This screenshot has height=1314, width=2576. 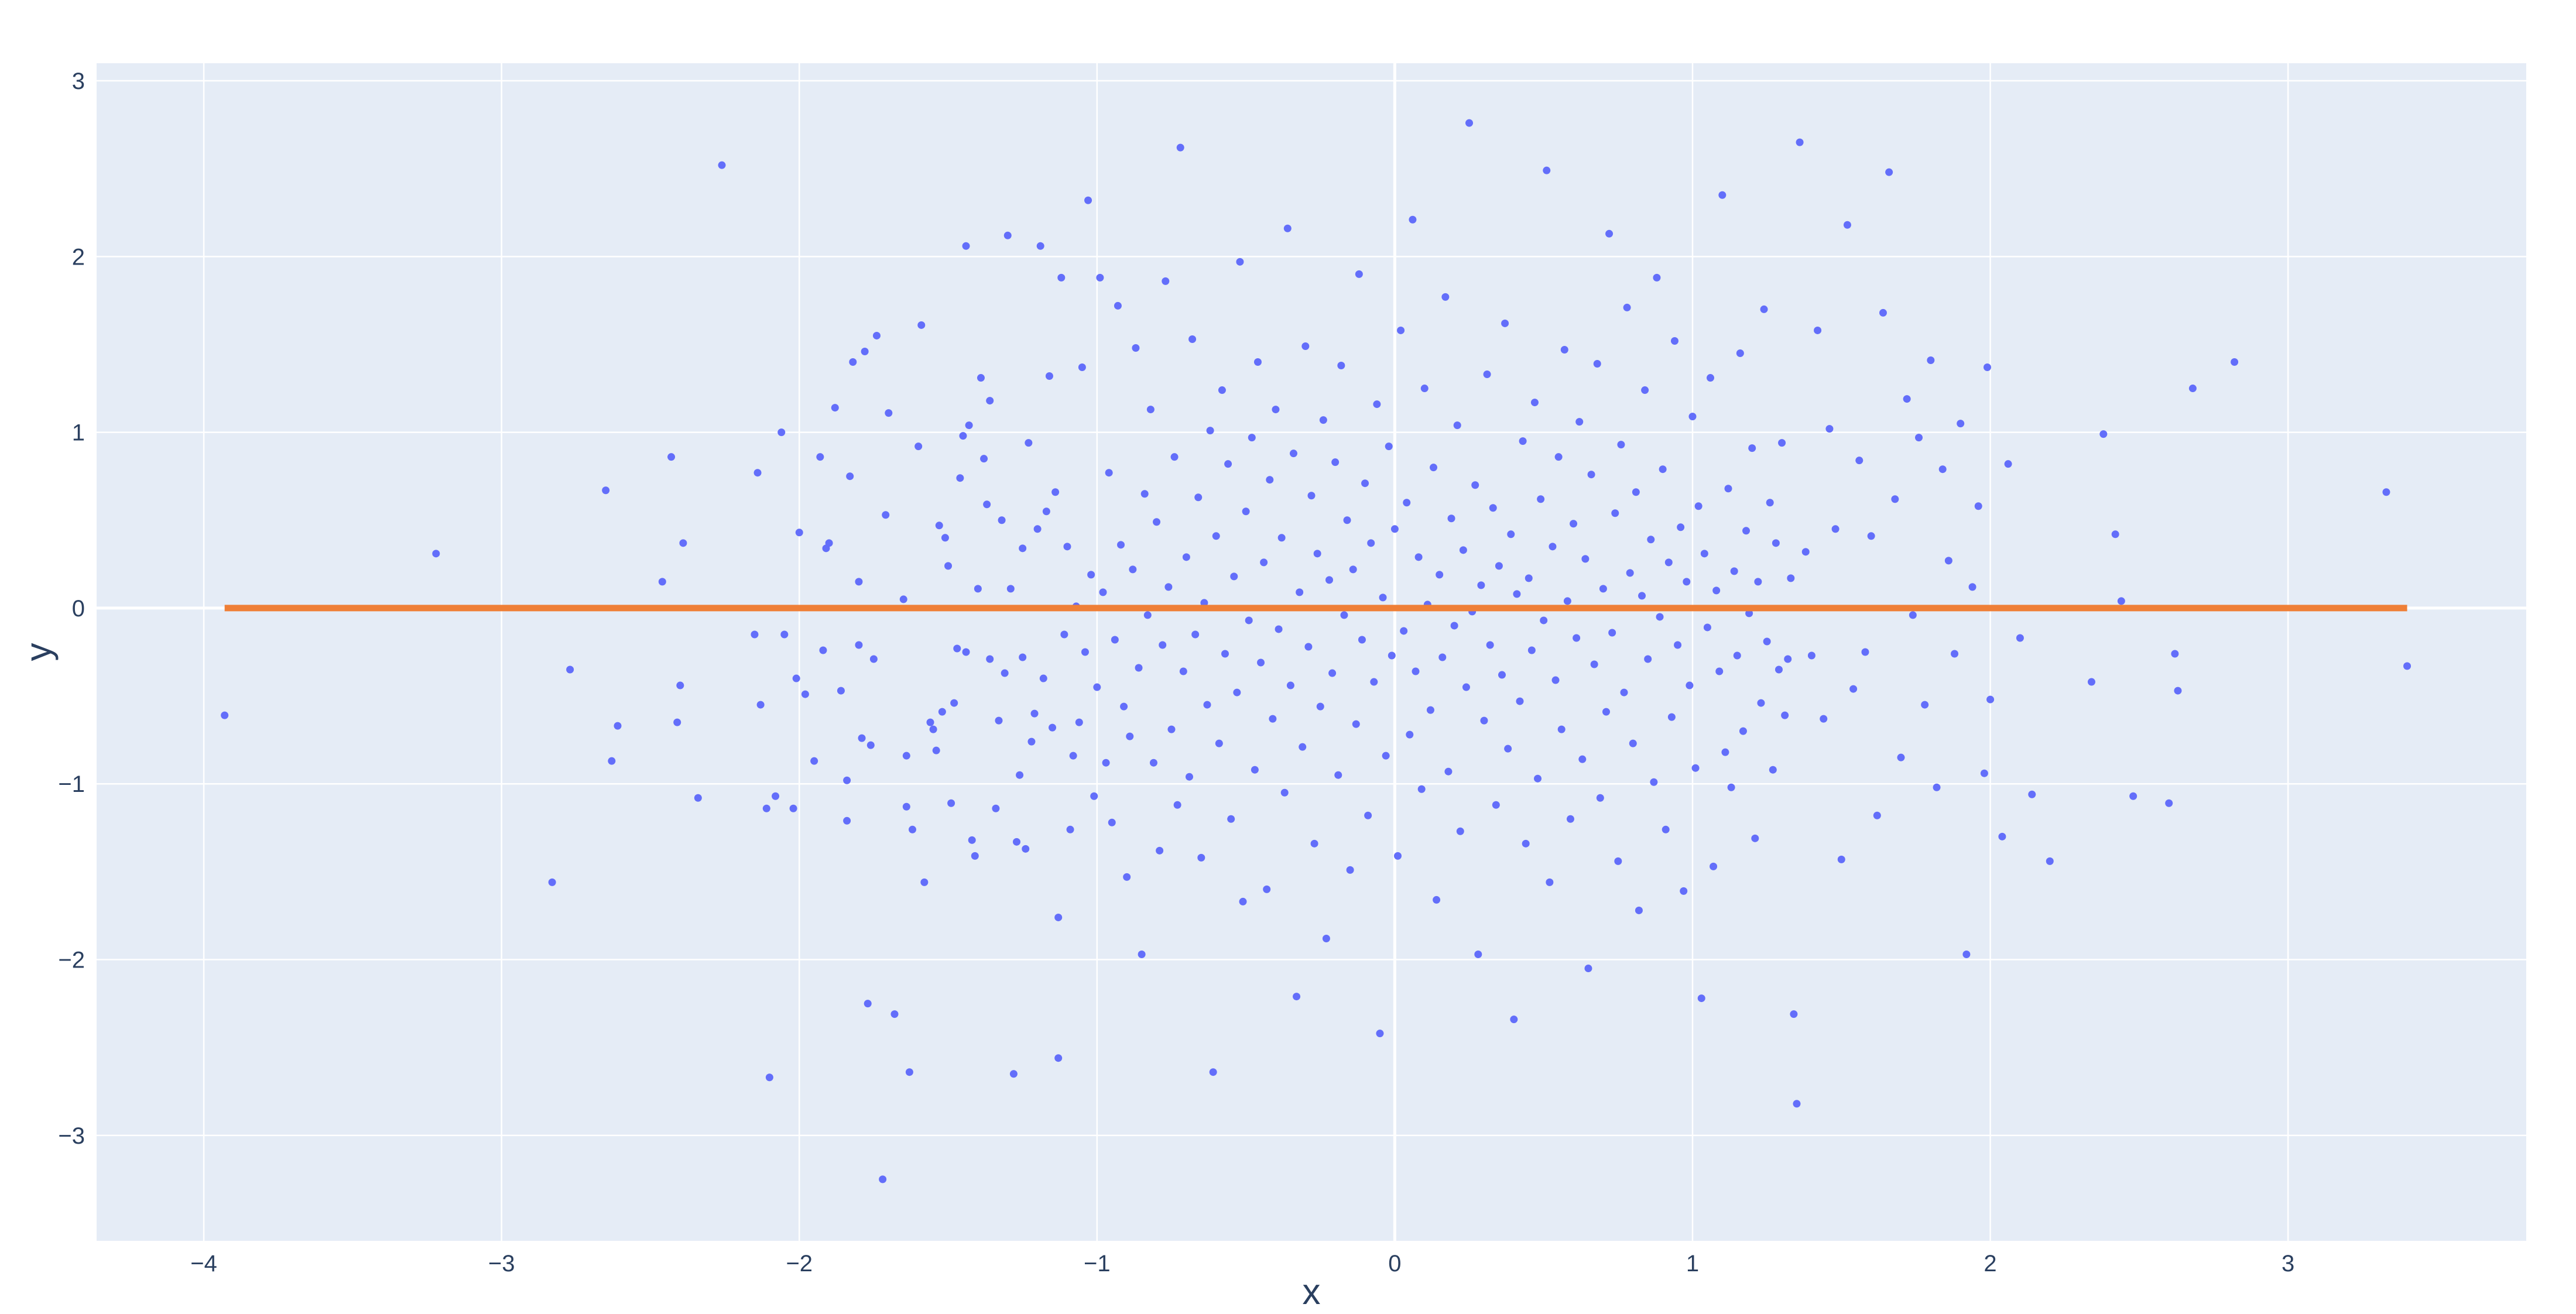 What do you see at coordinates (78, 81) in the screenshot?
I see `y-tick-label: 3` at bounding box center [78, 81].